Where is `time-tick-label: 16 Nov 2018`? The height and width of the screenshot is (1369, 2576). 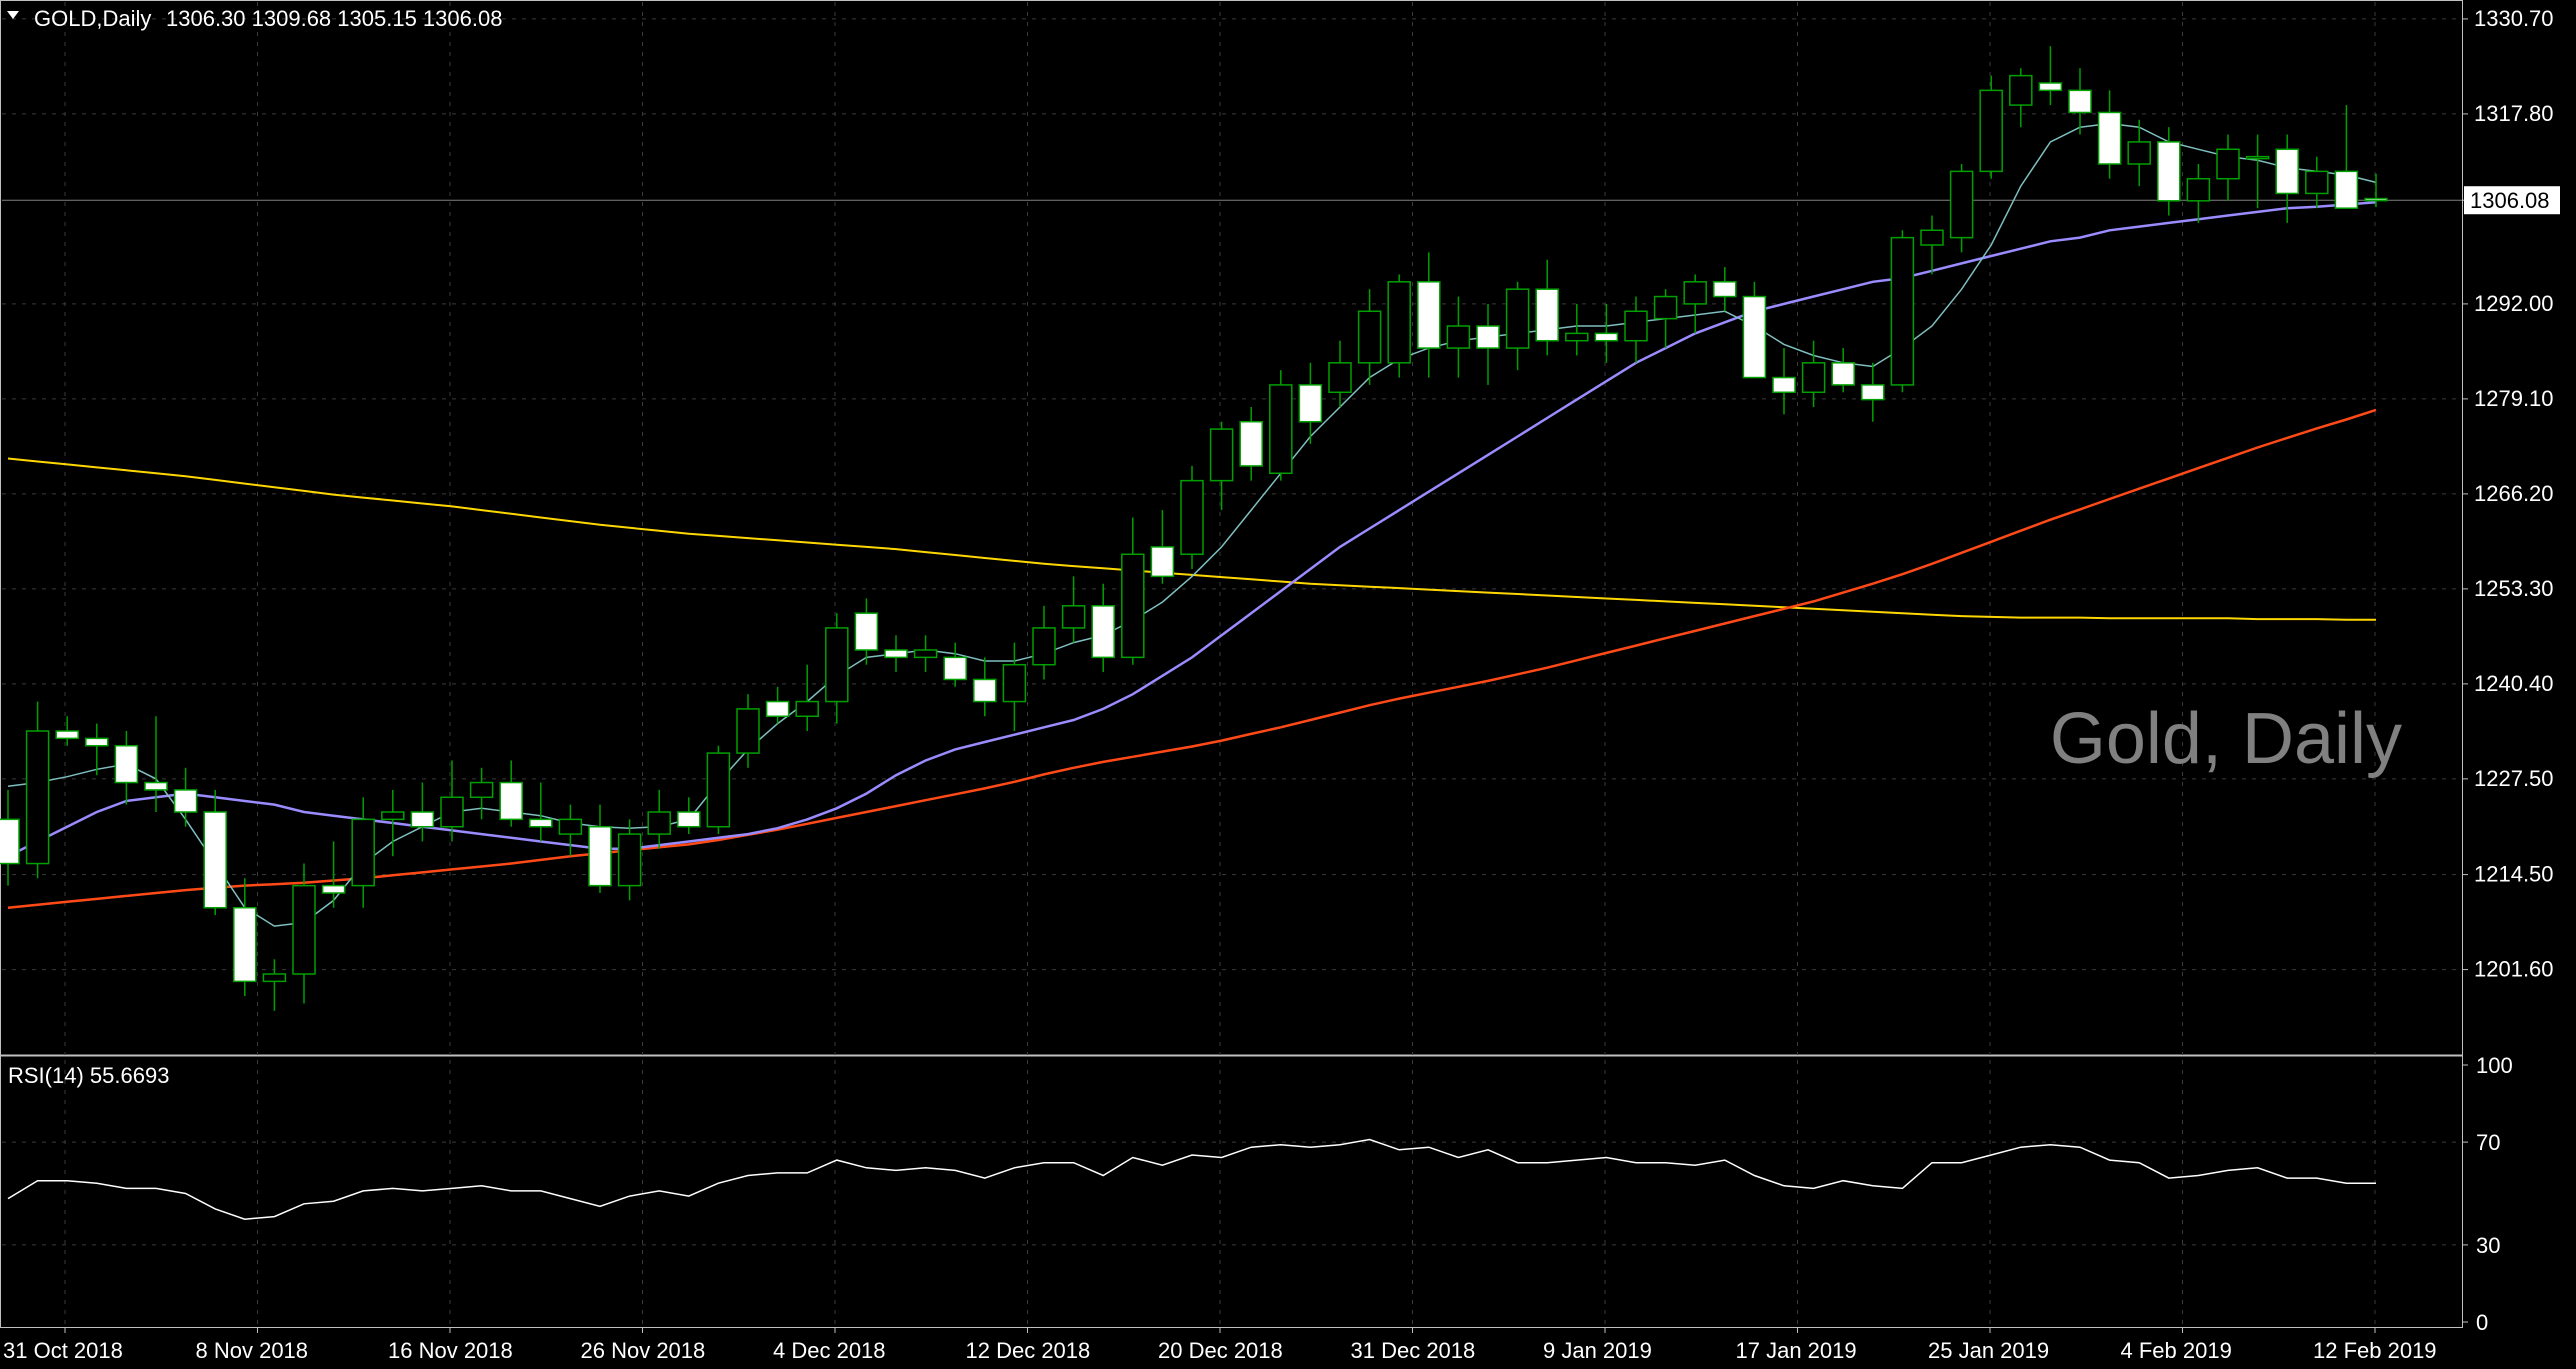 time-tick-label: 16 Nov 2018 is located at coordinates (450, 1350).